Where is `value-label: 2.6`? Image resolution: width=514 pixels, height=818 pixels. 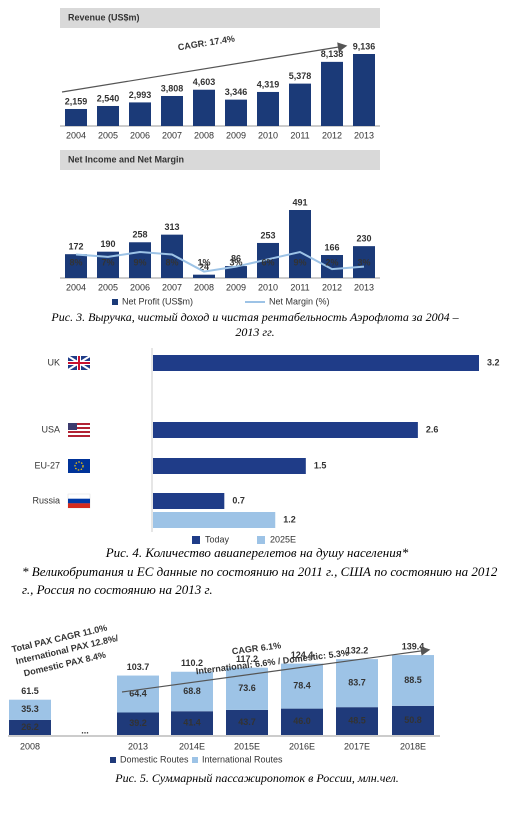
value-label: 2.6 is located at coordinates (432, 429).